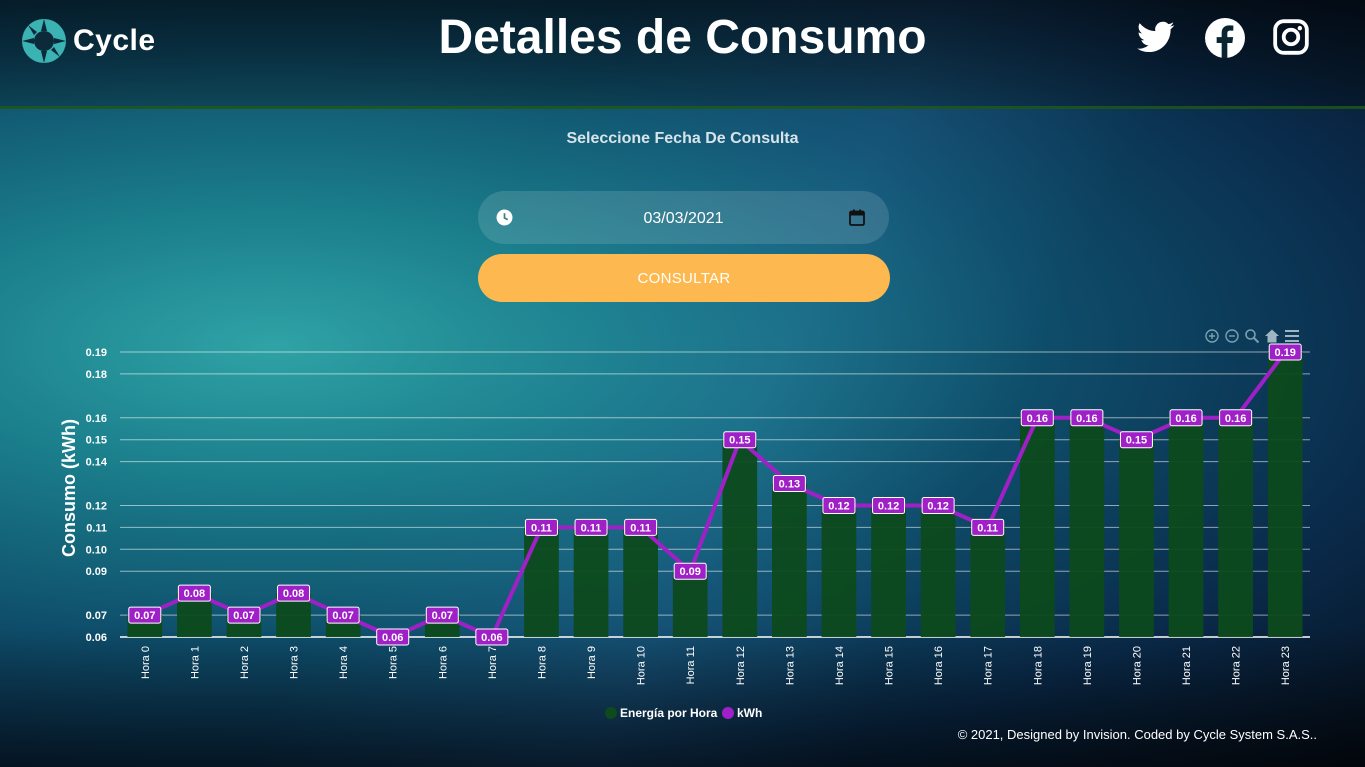 The height and width of the screenshot is (767, 1365). What do you see at coordinates (642, 665) in the screenshot?
I see `x-tick-label: Hora 10` at bounding box center [642, 665].